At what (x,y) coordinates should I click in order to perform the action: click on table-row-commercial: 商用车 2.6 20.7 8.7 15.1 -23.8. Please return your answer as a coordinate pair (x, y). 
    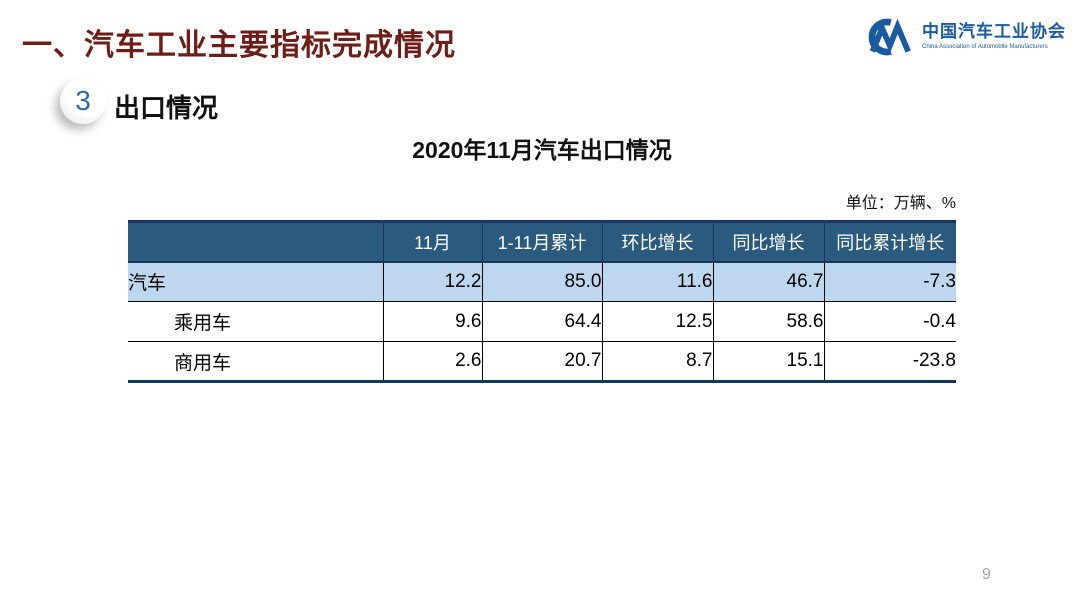
    Looking at the image, I should click on (542, 362).